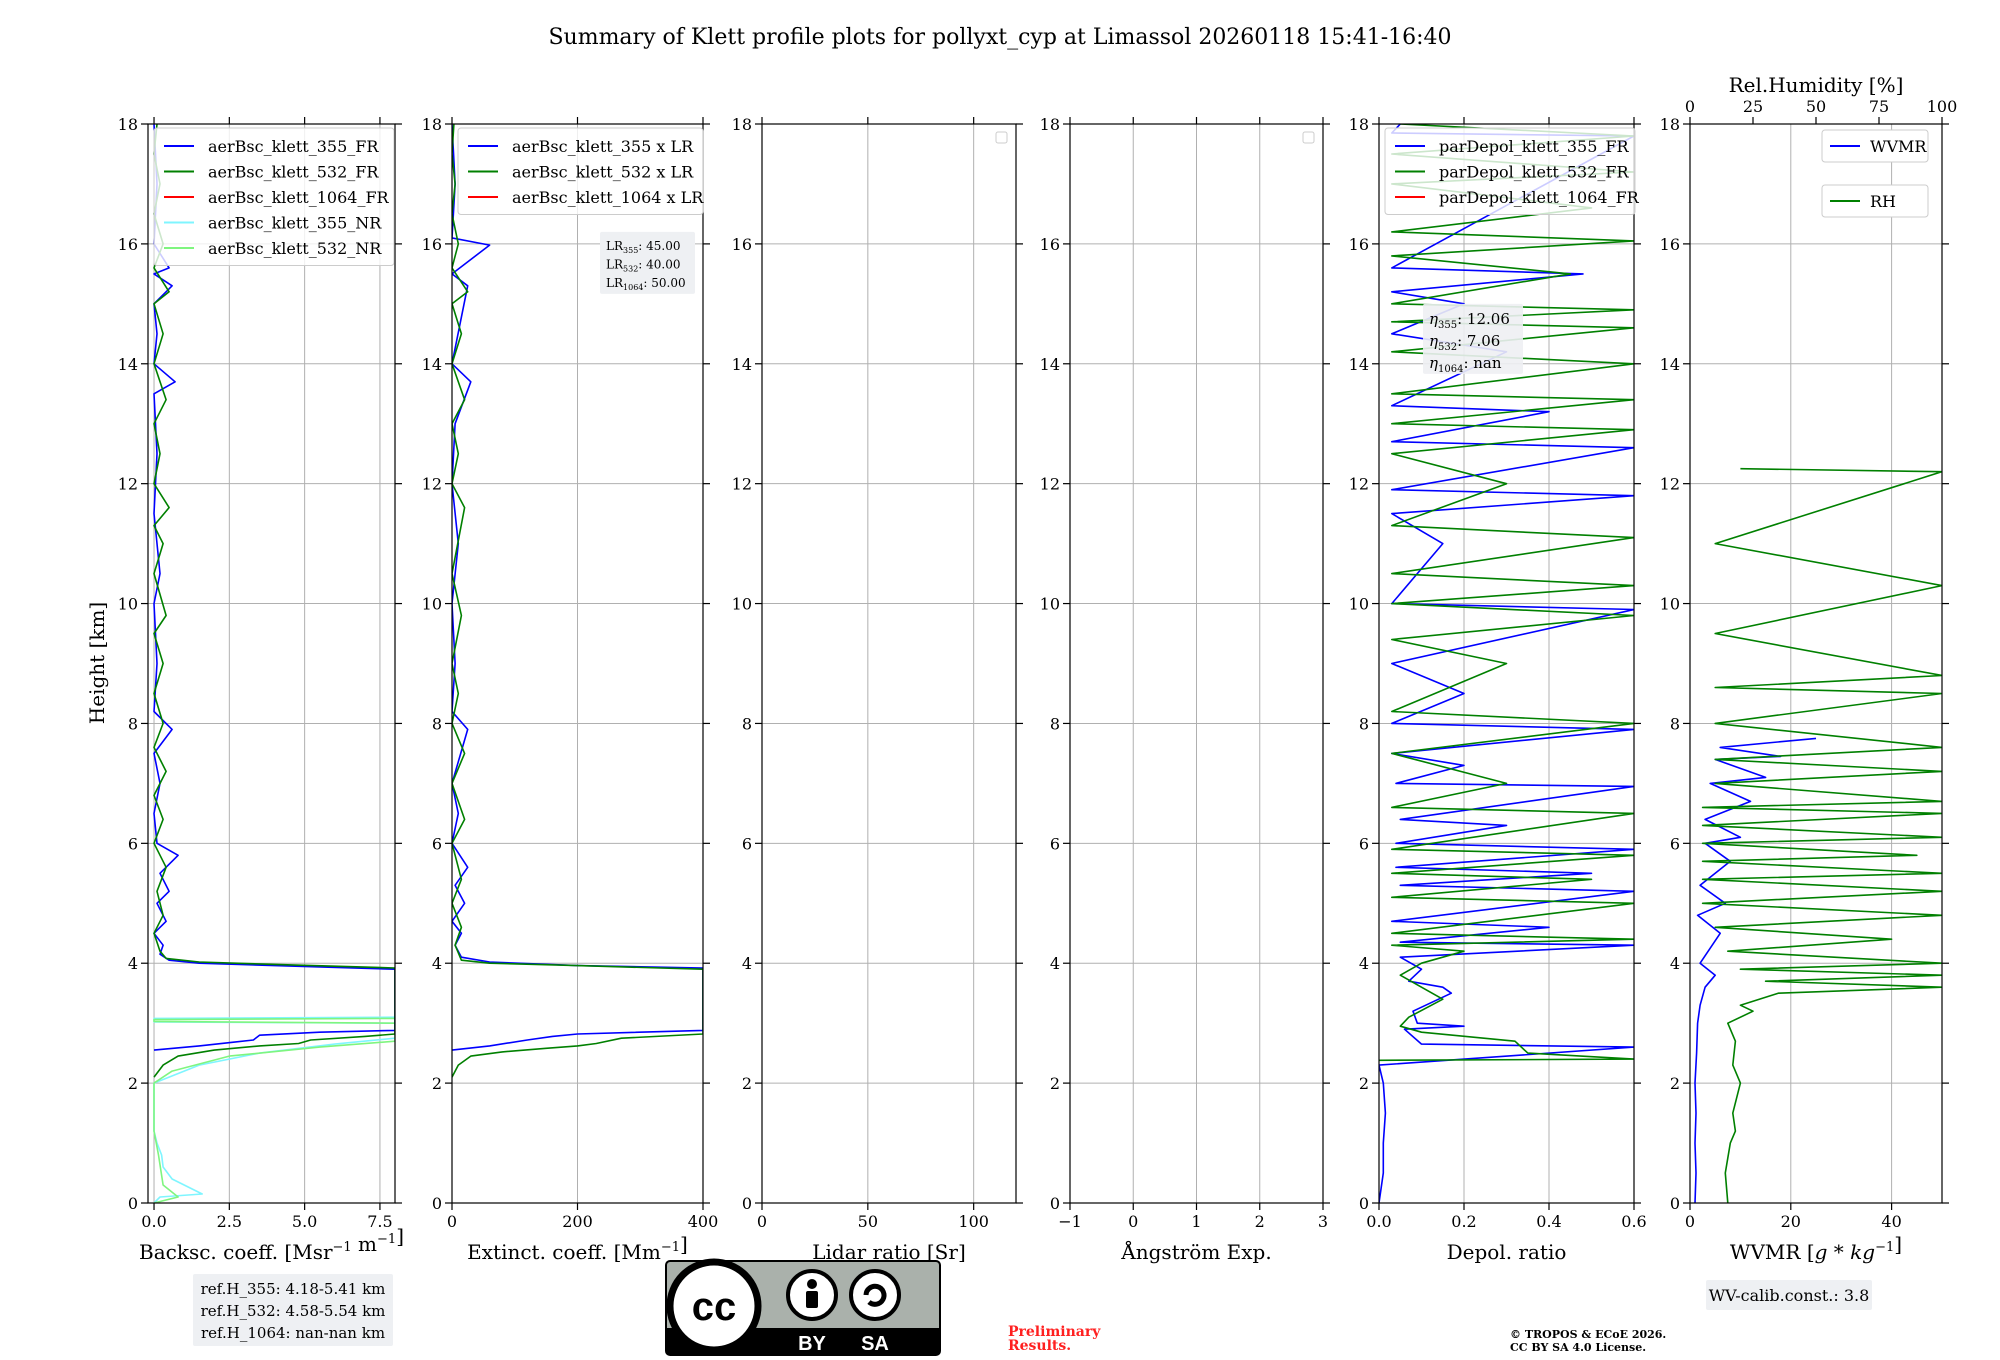  Describe the element at coordinates (603, 146) in the screenshot. I see `legend-label: aerBsc_klett_355 x LR` at that location.